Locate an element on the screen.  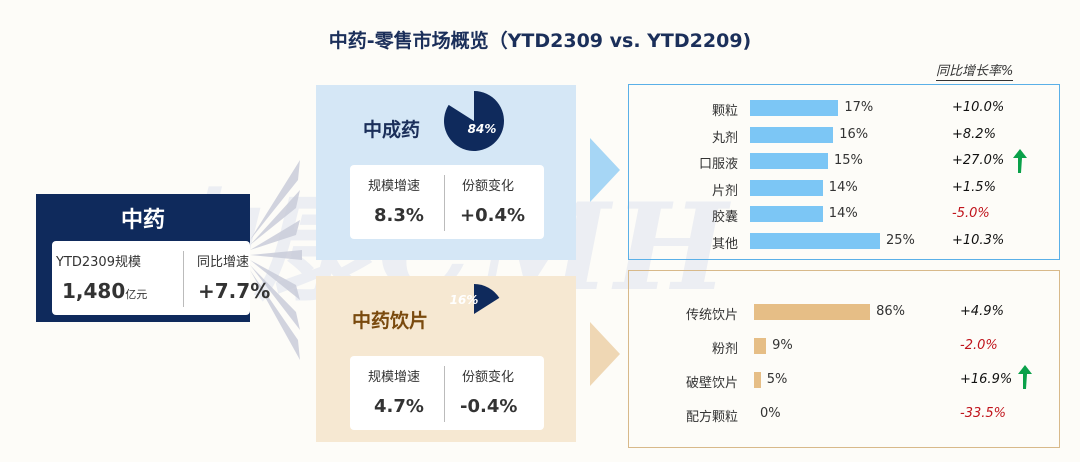
growth-column-header: 同比增长率% is located at coordinates (975, 70).